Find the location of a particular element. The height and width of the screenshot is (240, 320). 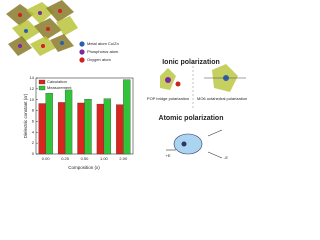

x-tick-label: 0.50 is located at coordinates (85, 158).